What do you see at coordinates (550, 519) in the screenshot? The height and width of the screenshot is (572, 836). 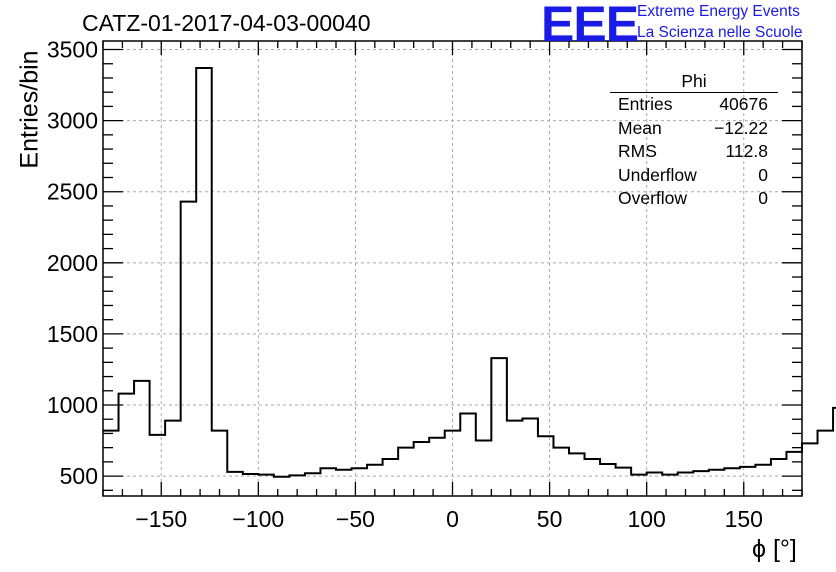 I see `x-tick-label: 50` at bounding box center [550, 519].